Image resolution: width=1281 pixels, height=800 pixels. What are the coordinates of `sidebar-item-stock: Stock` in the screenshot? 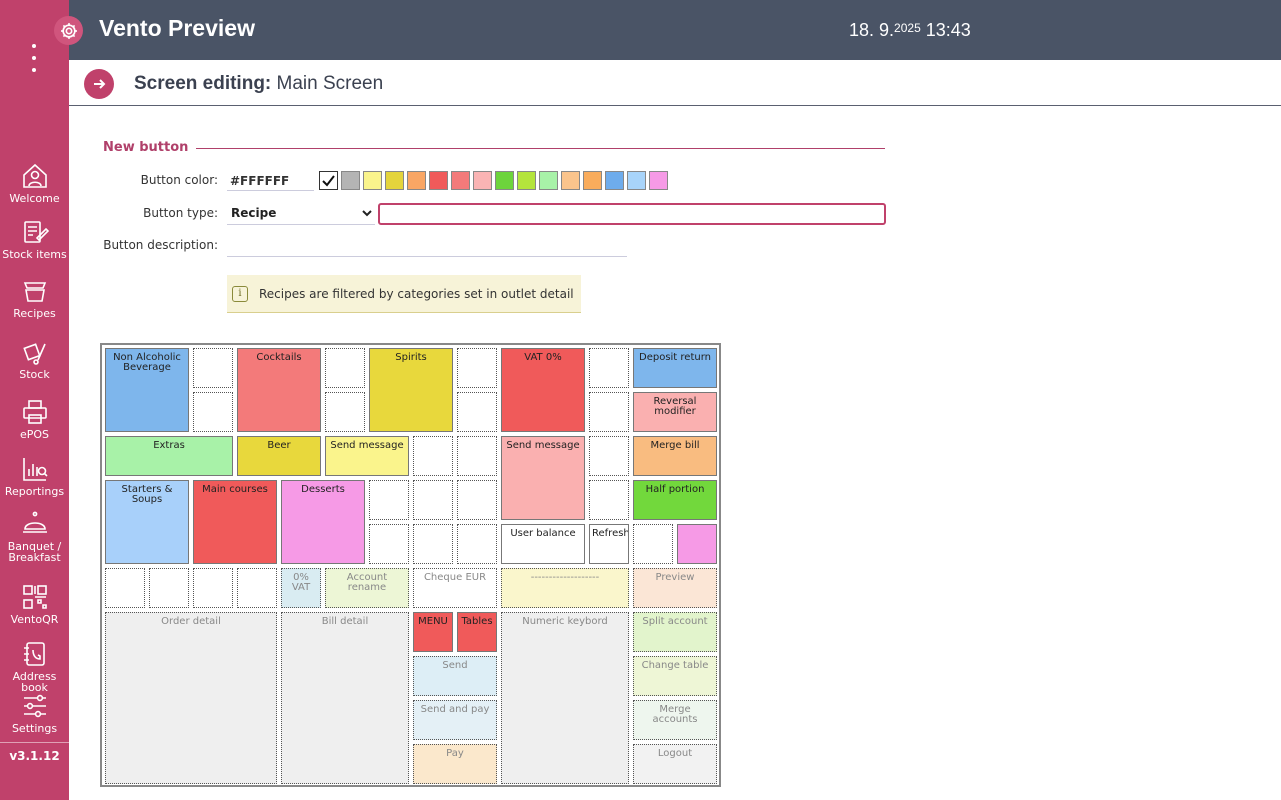 It's located at (34, 359).